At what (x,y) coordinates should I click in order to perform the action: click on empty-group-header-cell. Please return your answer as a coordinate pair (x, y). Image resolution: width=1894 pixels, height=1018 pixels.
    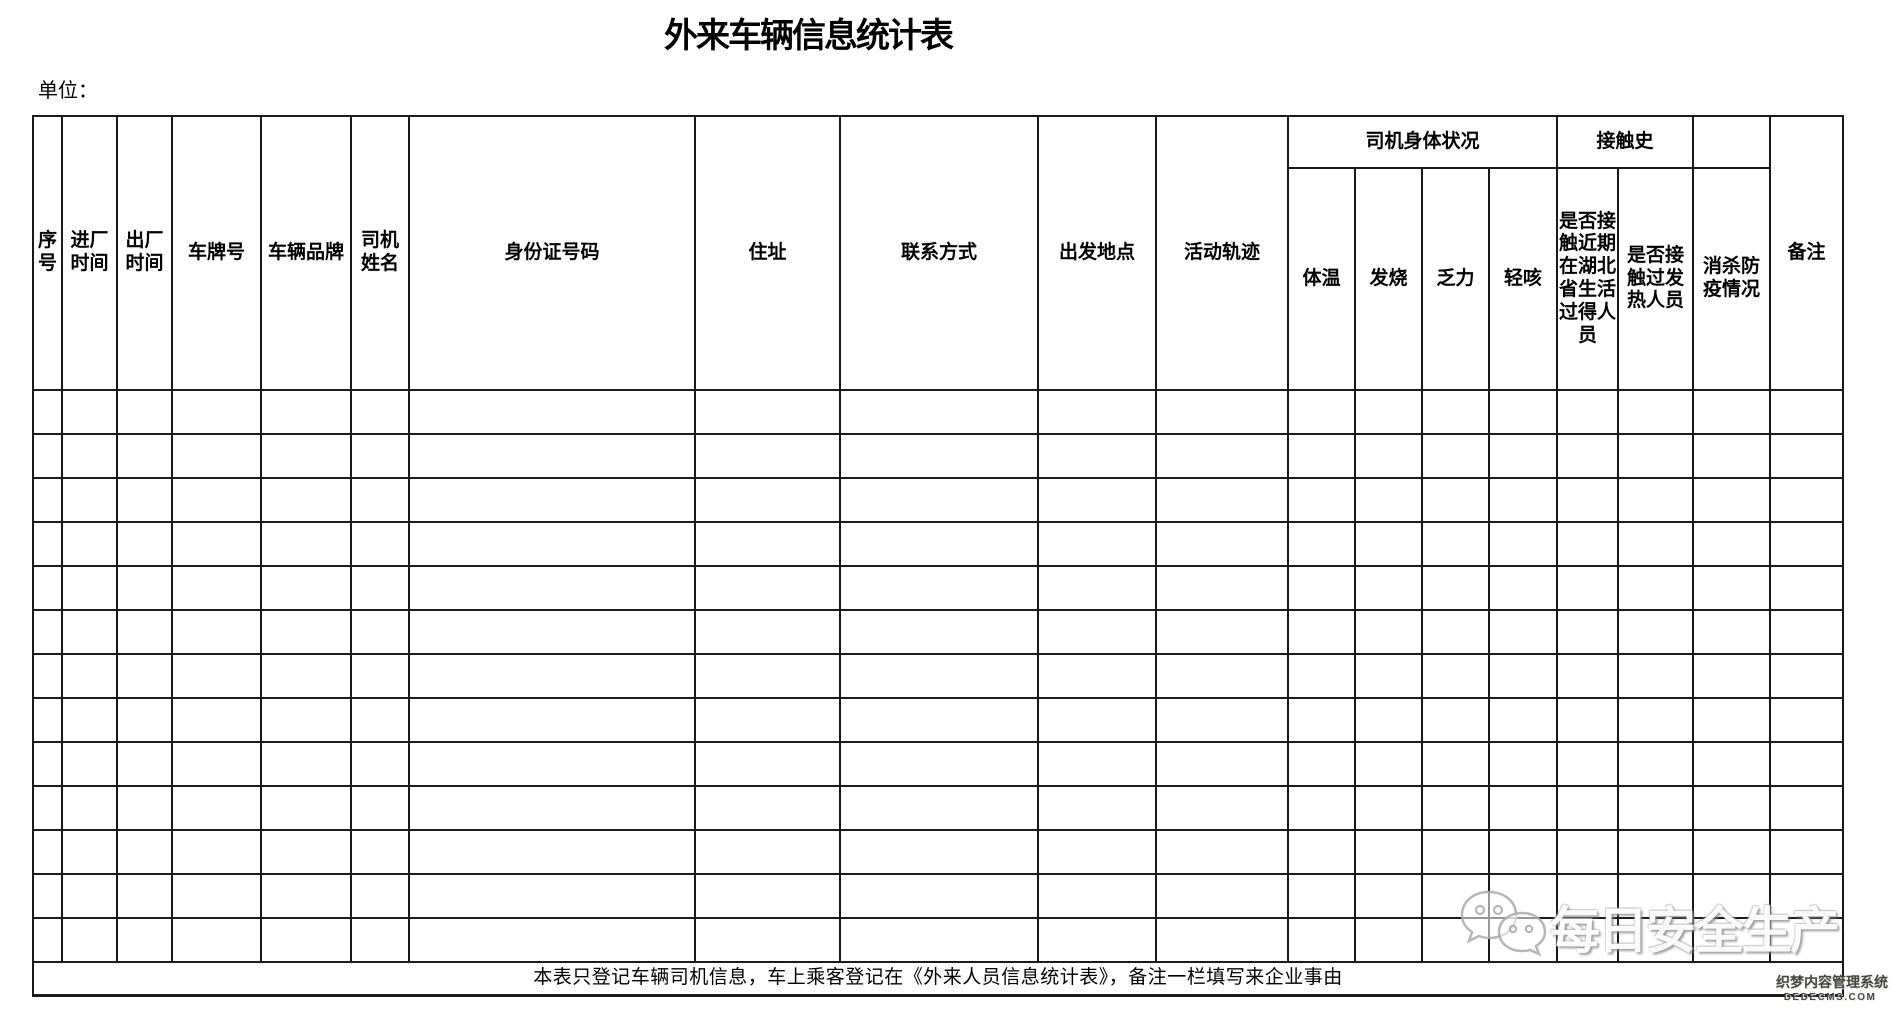
    Looking at the image, I should click on (1732, 142).